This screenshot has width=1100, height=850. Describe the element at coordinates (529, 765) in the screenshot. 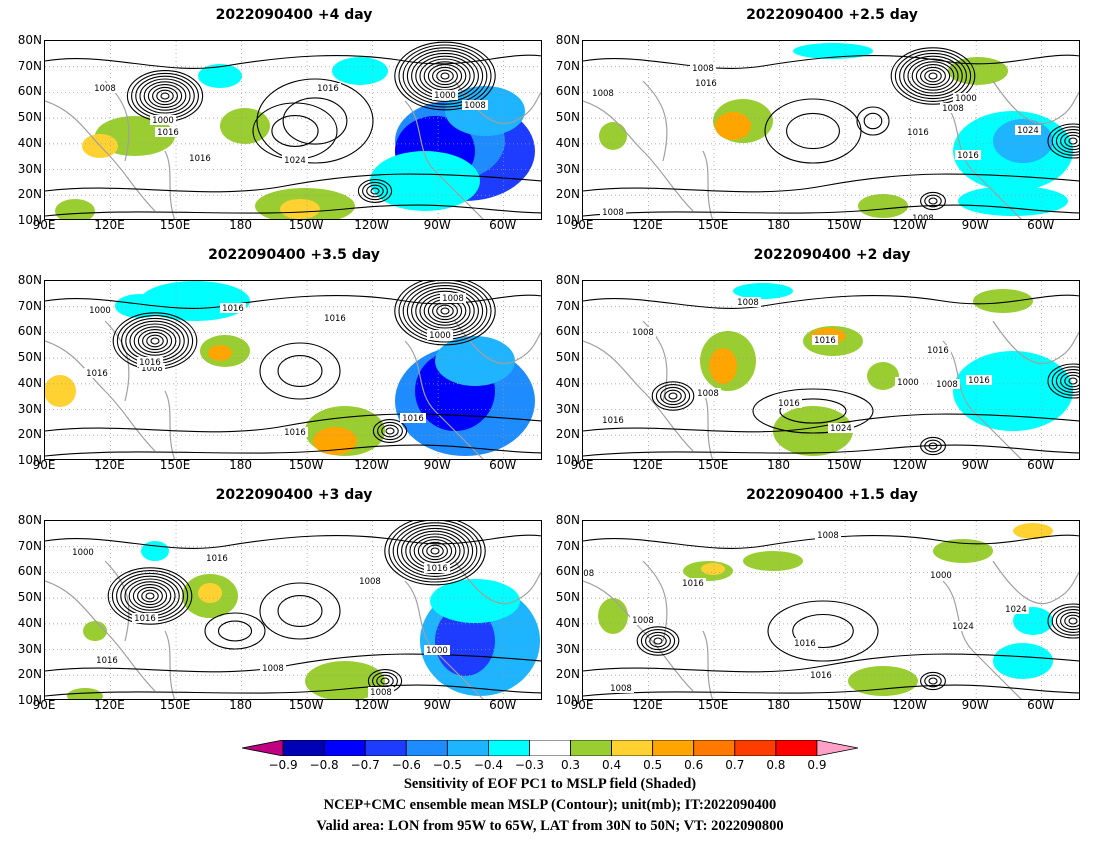

I see `colorbar-tick-label: −0.3` at that location.